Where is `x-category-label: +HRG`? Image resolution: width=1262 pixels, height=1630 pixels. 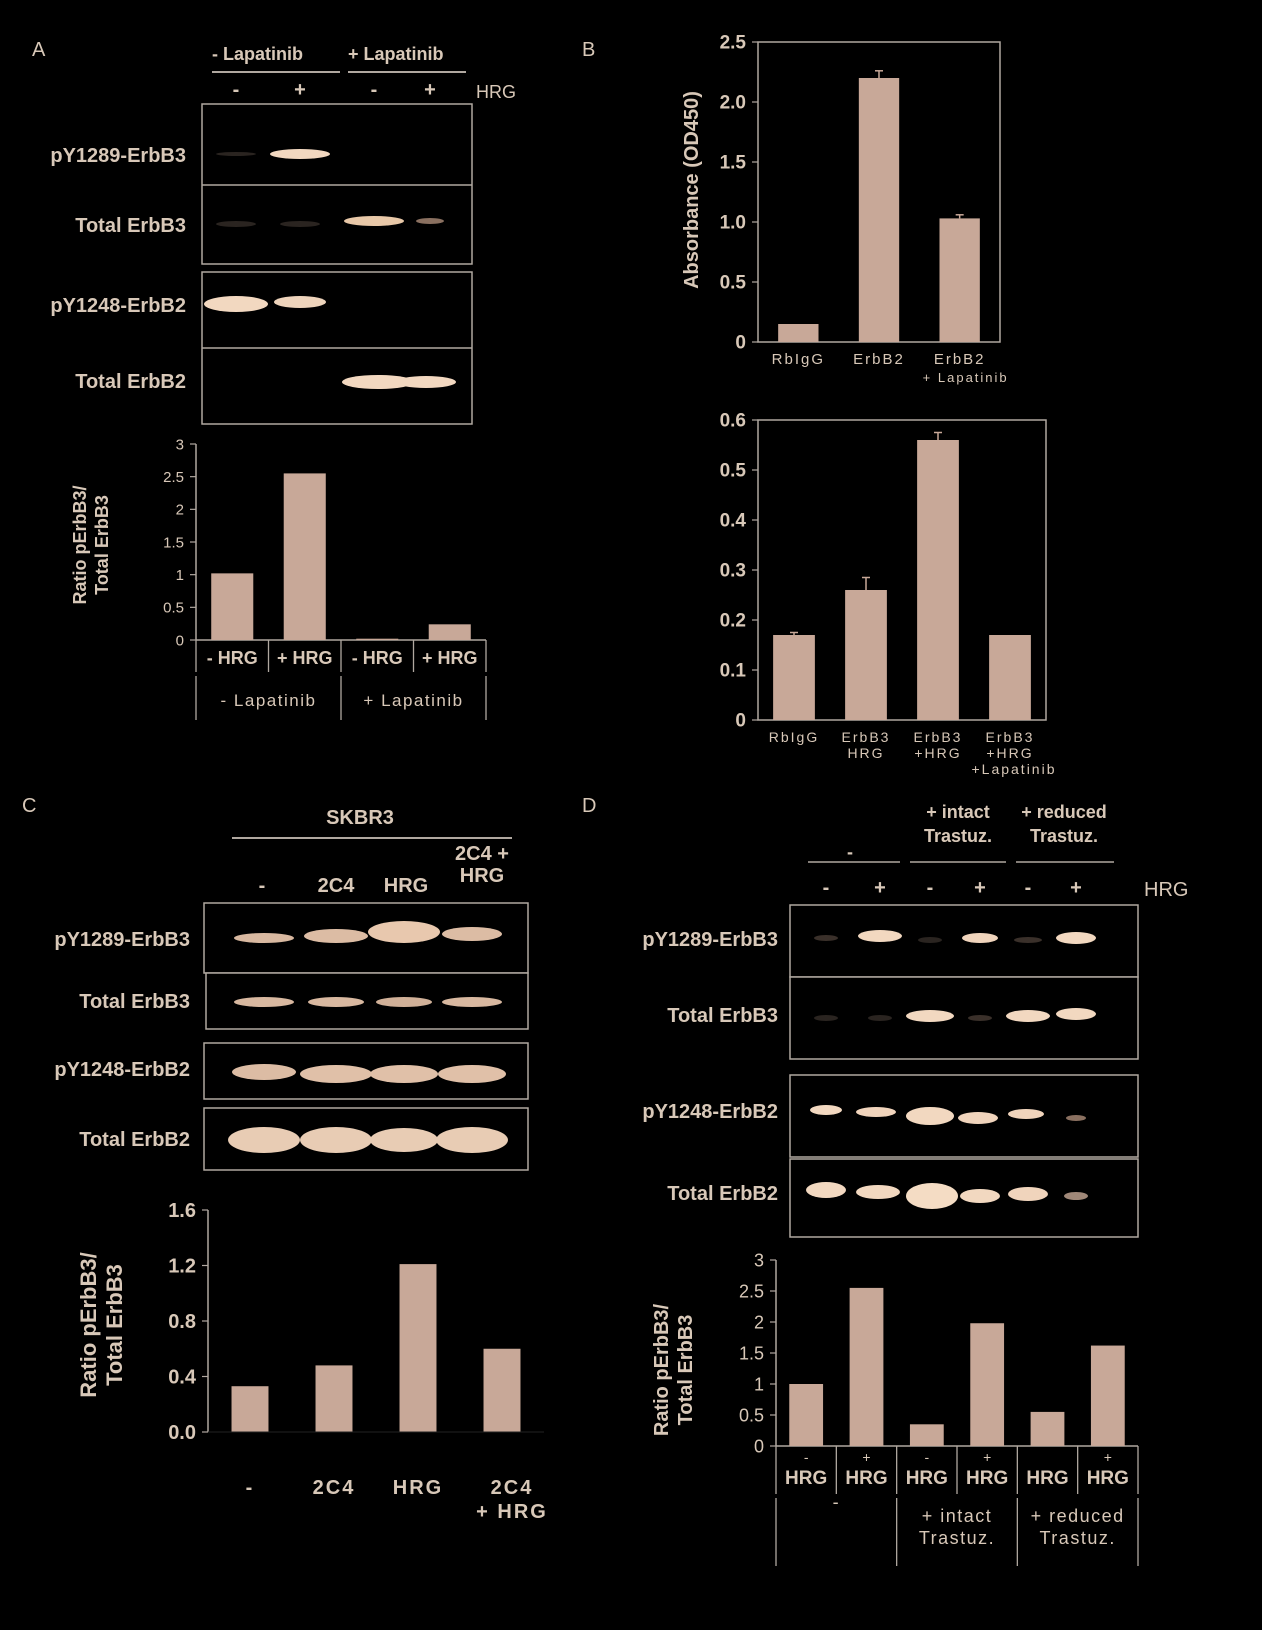 x-category-label: +HRG is located at coordinates (937, 753).